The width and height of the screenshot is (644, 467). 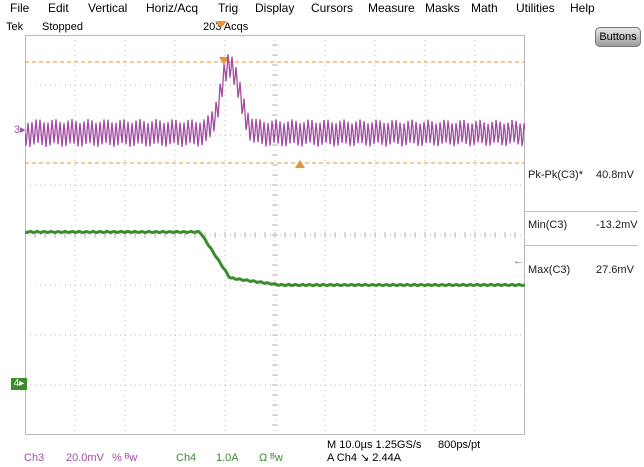 What do you see at coordinates (615, 270) in the screenshot?
I see `max-value: 27.6mV` at bounding box center [615, 270].